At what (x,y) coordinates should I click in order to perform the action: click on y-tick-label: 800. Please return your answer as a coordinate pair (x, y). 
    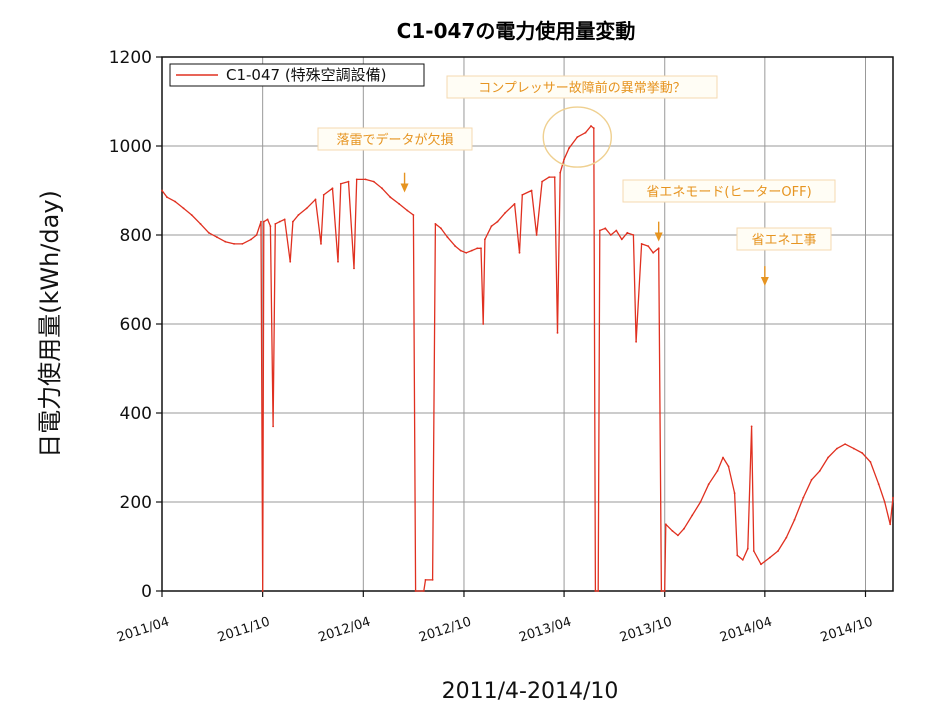
    Looking at the image, I should click on (136, 236).